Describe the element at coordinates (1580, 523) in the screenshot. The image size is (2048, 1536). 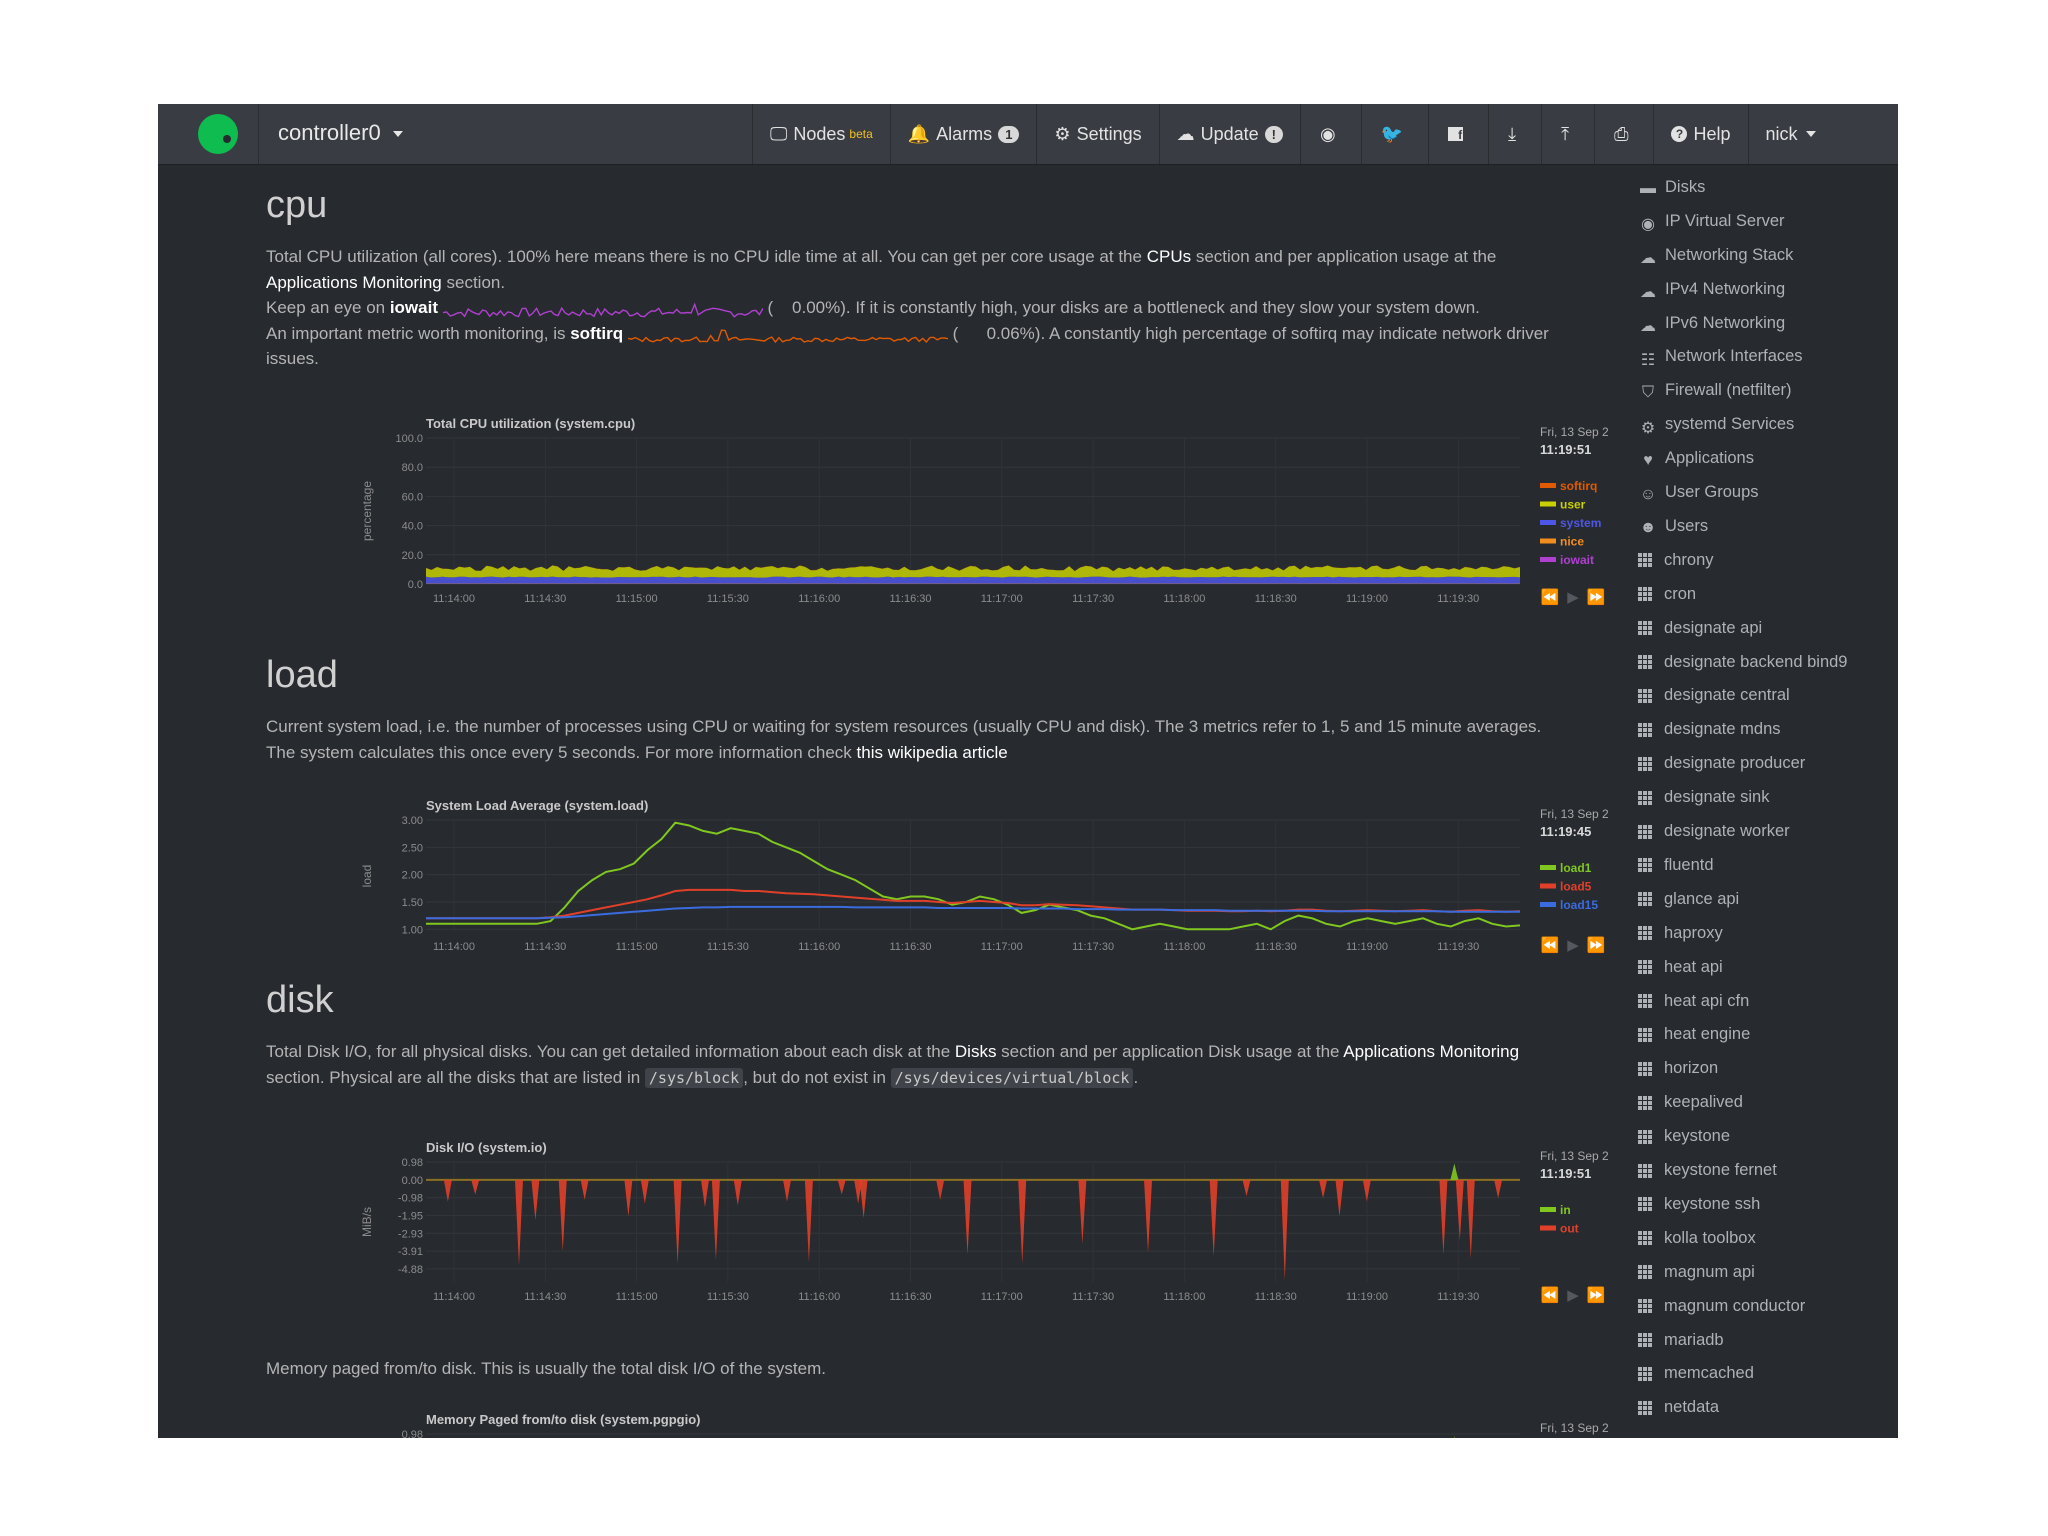
I see `legend-system: system` at that location.